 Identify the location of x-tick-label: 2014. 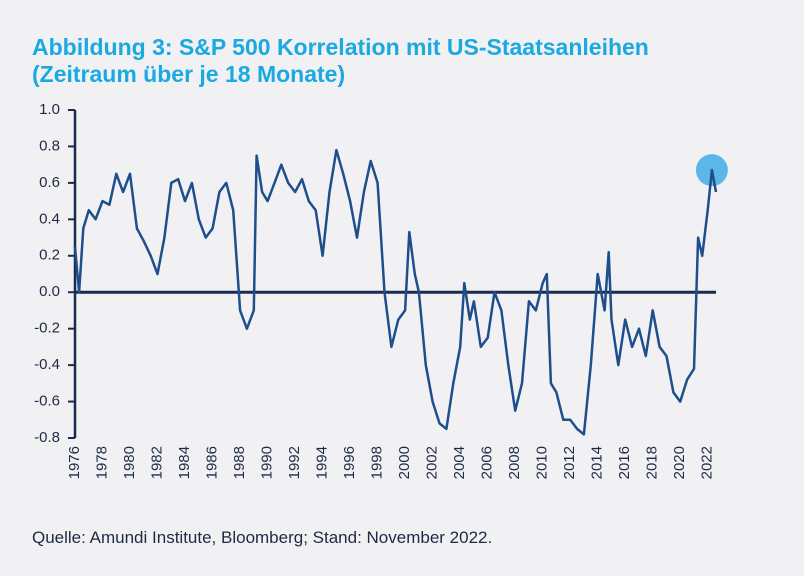
(597, 462).